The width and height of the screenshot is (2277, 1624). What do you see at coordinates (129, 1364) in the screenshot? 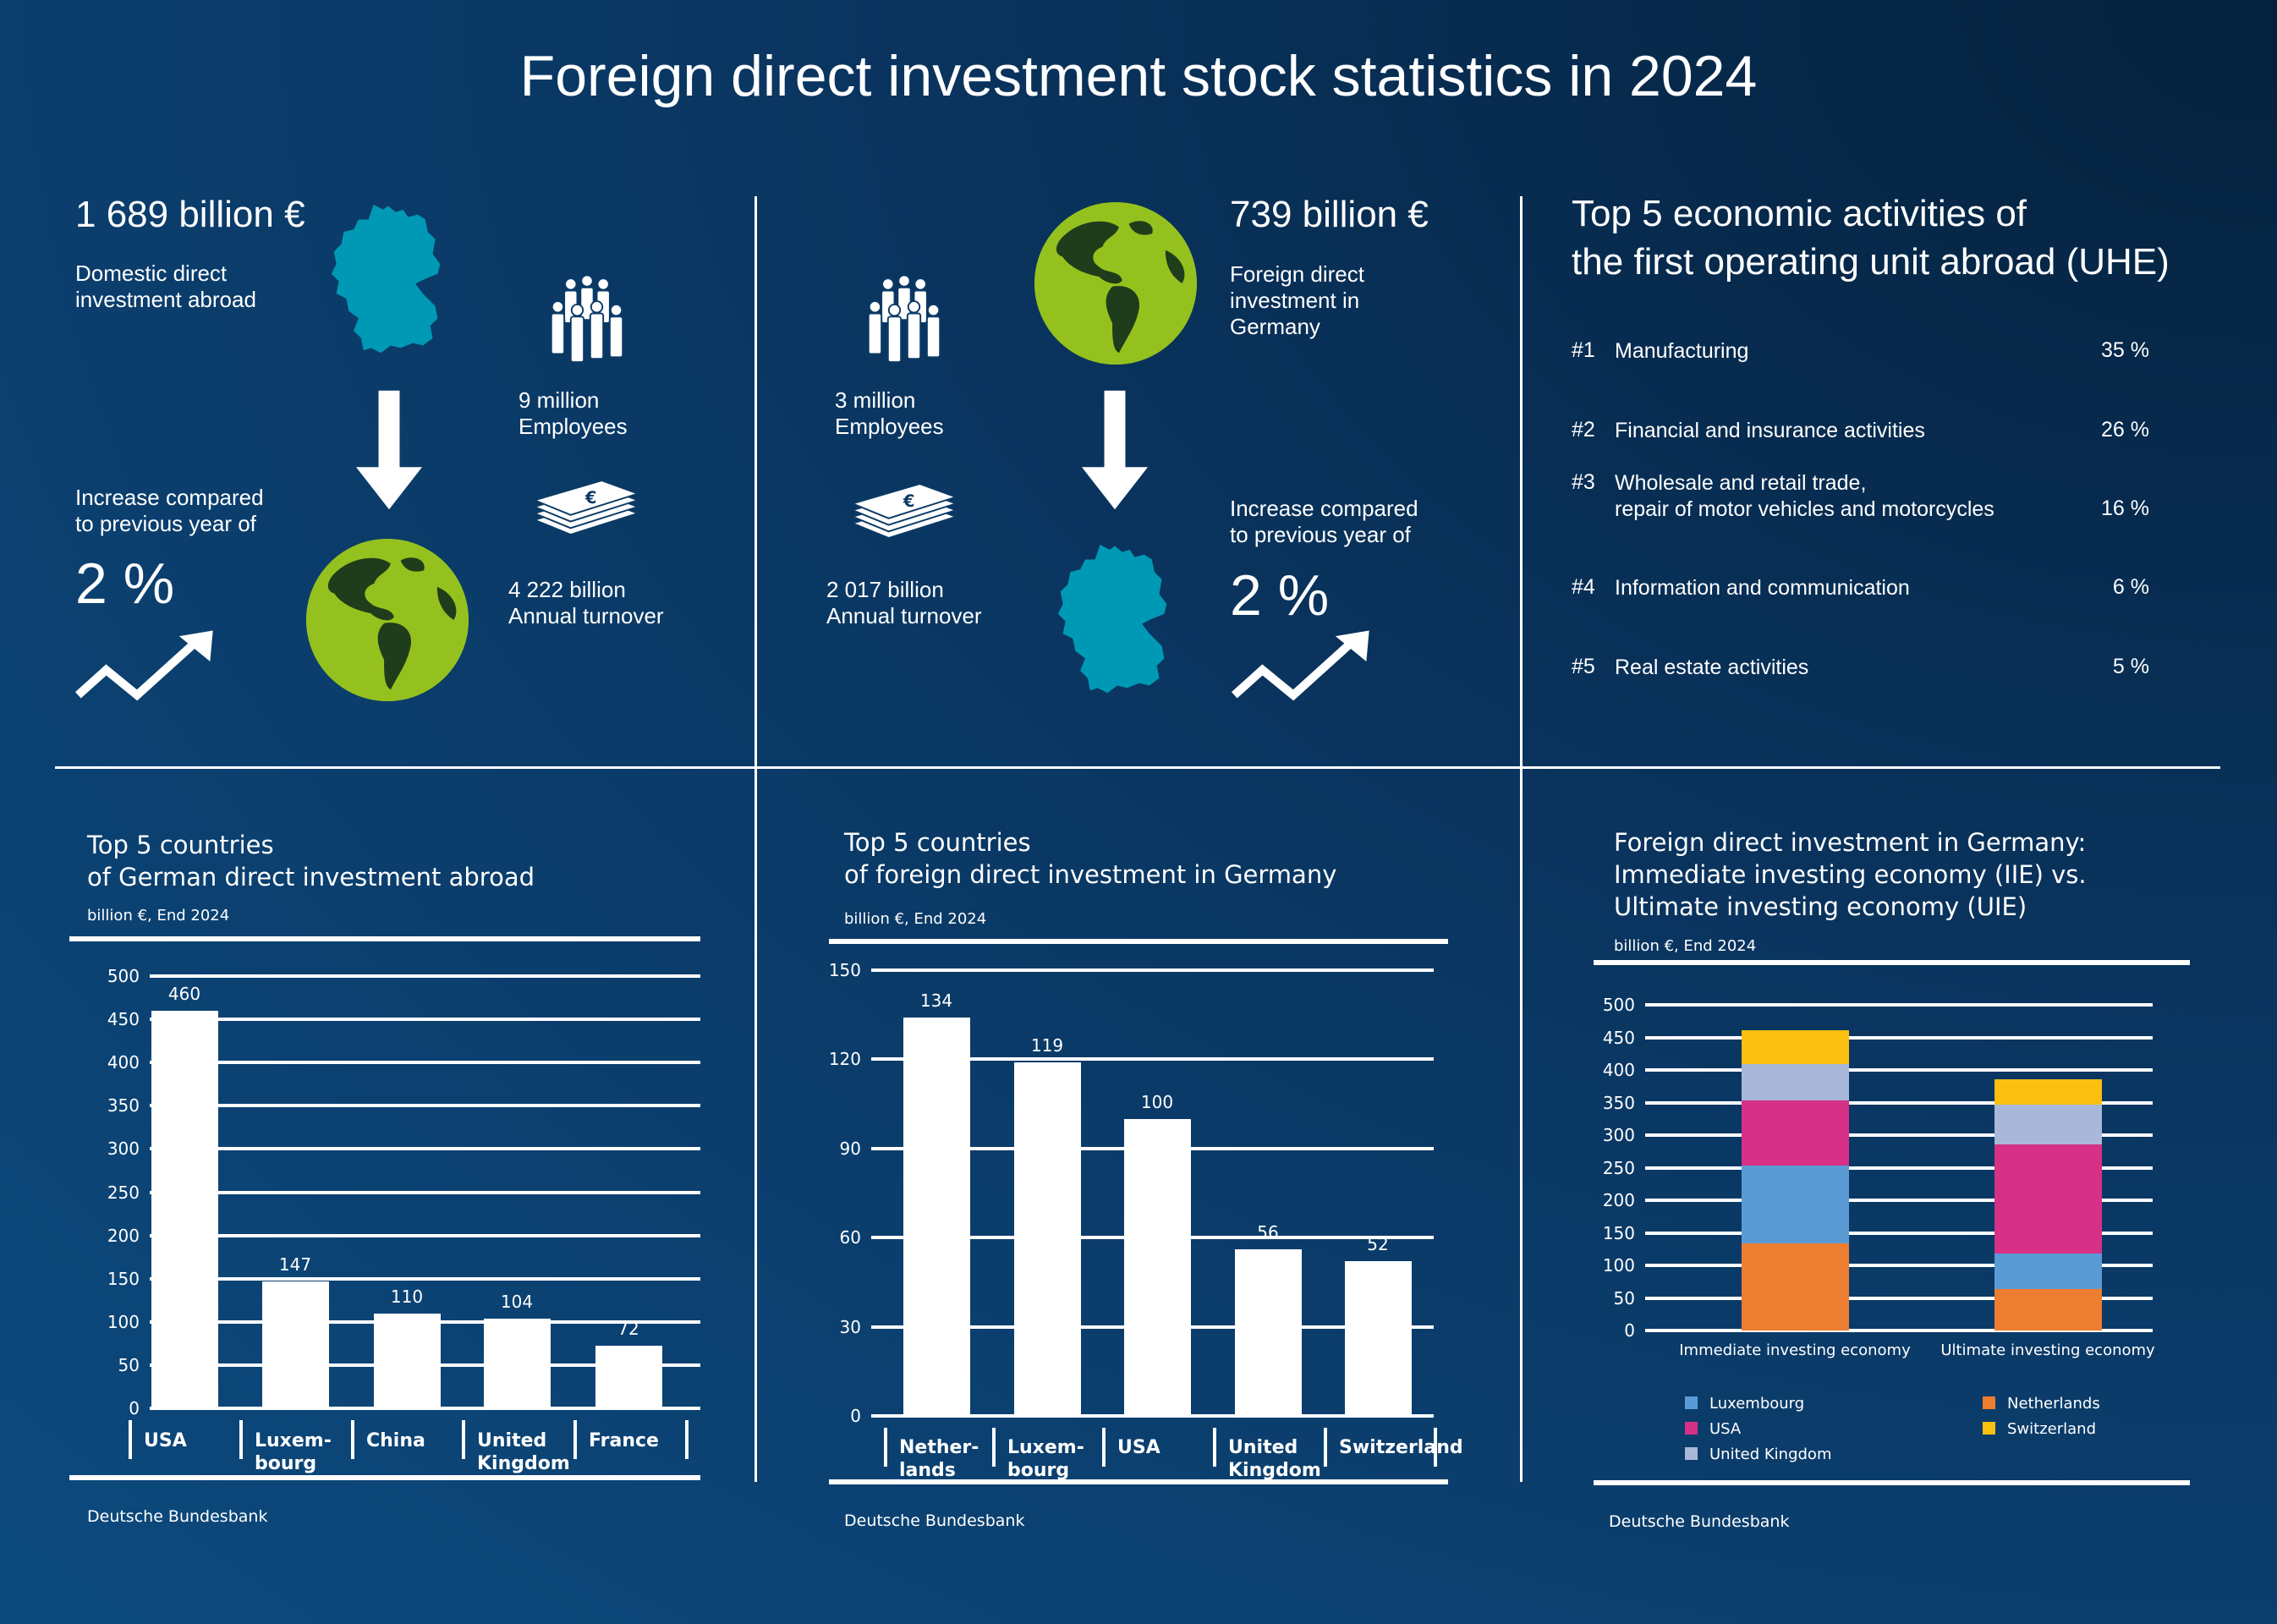
I see `y-tick-label: 50` at bounding box center [129, 1364].